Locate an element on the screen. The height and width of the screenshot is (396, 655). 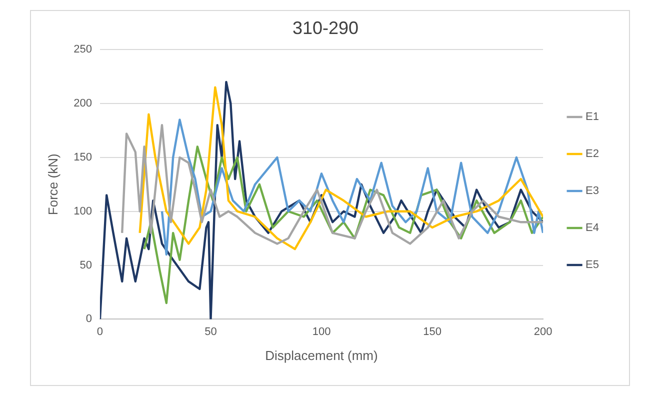
x-tick-label: 200 is located at coordinates (543, 332).